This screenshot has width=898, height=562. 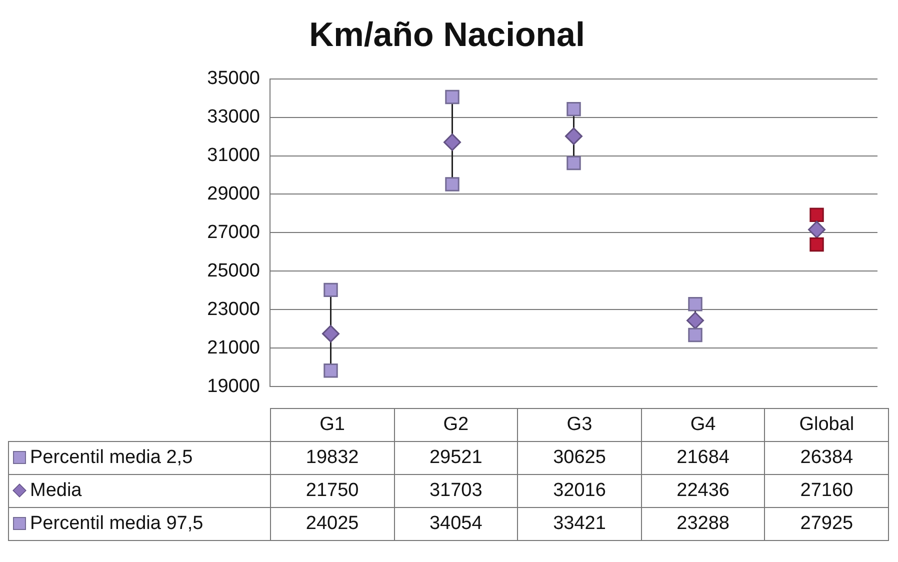 What do you see at coordinates (826, 524) in the screenshot?
I see `data-label: 27925` at bounding box center [826, 524].